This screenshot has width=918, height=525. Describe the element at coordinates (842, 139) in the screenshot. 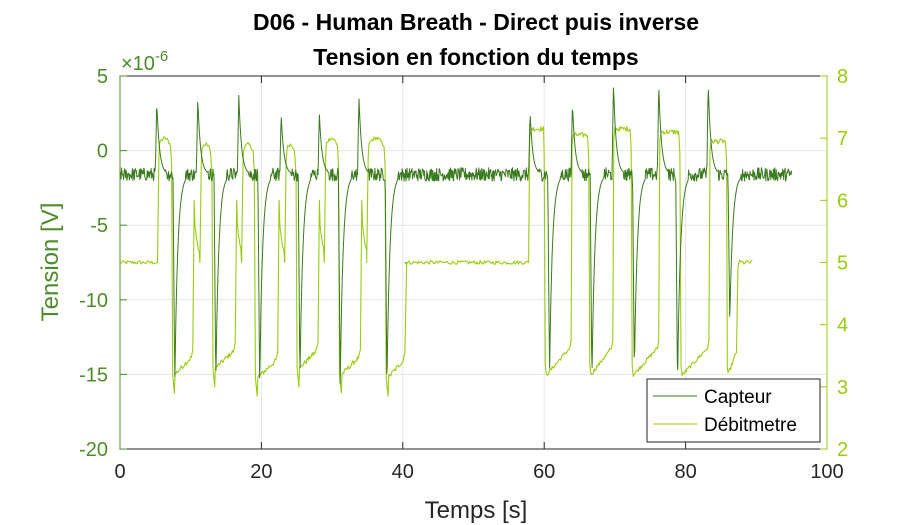

I see `y-tick-label-right: 7` at that location.